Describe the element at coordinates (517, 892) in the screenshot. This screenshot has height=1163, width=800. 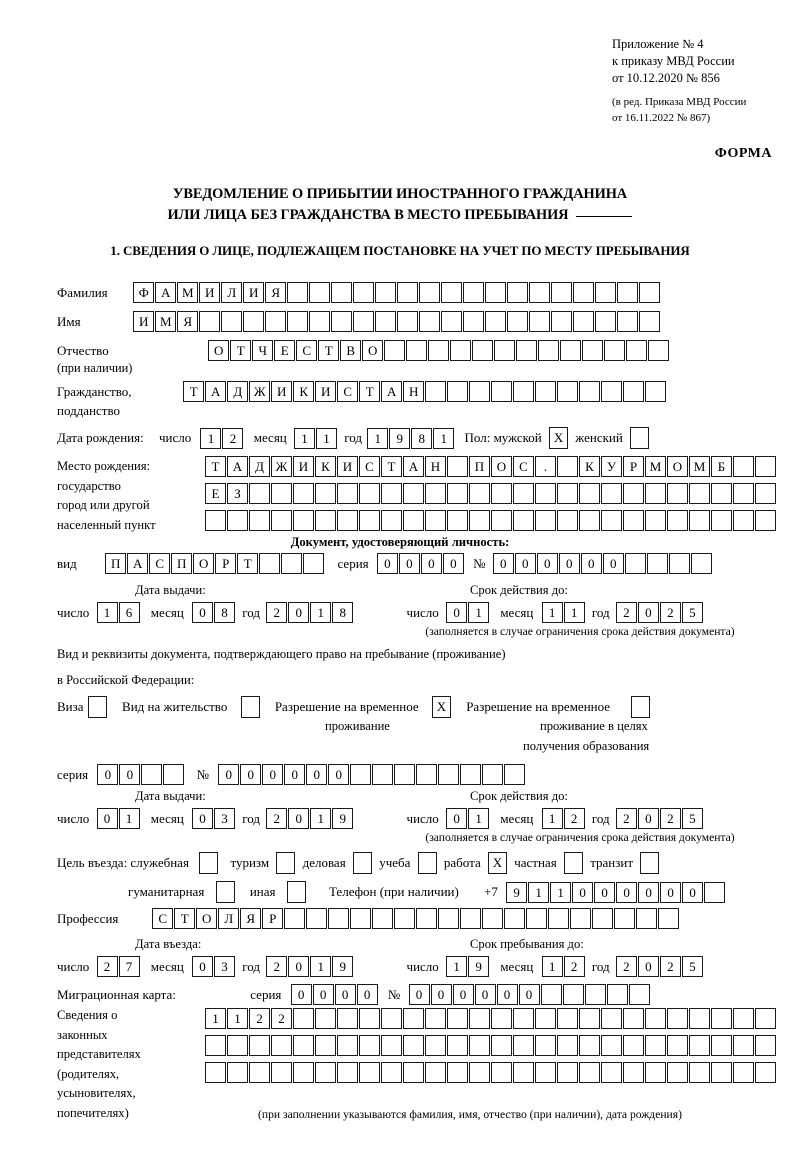
I see `char-box: 9` at that location.